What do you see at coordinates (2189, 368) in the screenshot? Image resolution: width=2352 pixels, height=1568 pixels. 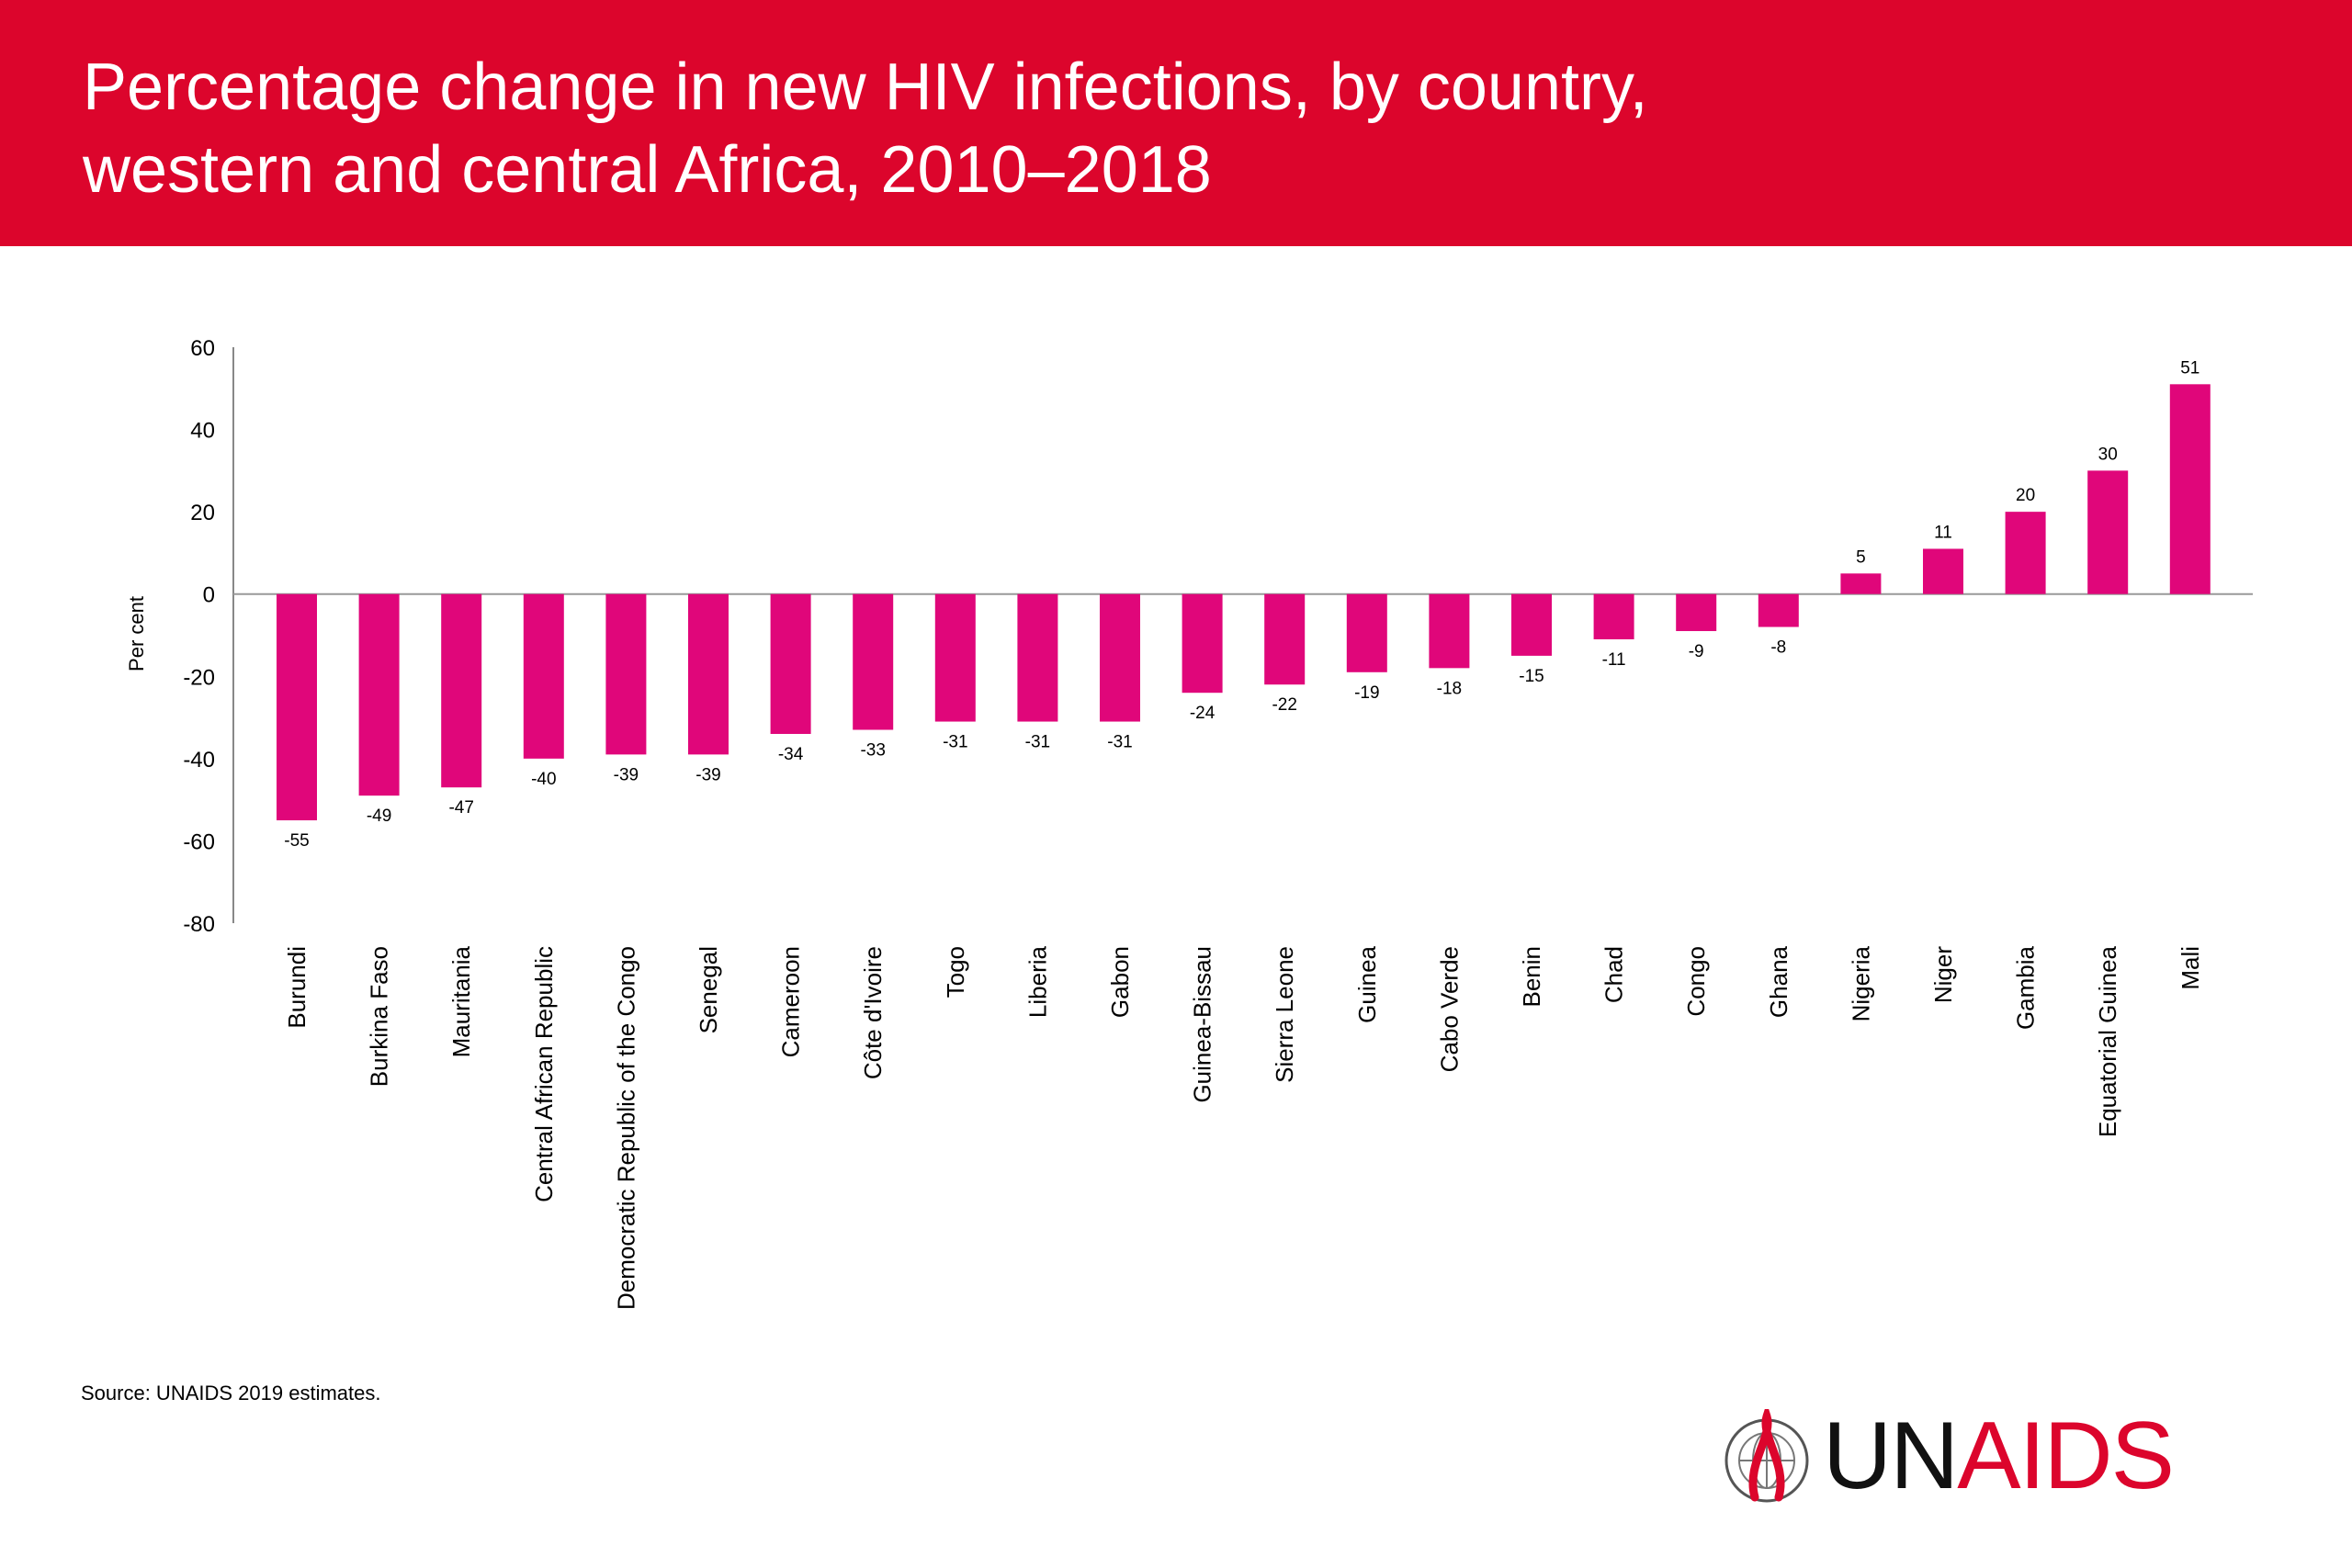 I see `data-label: 51` at bounding box center [2189, 368].